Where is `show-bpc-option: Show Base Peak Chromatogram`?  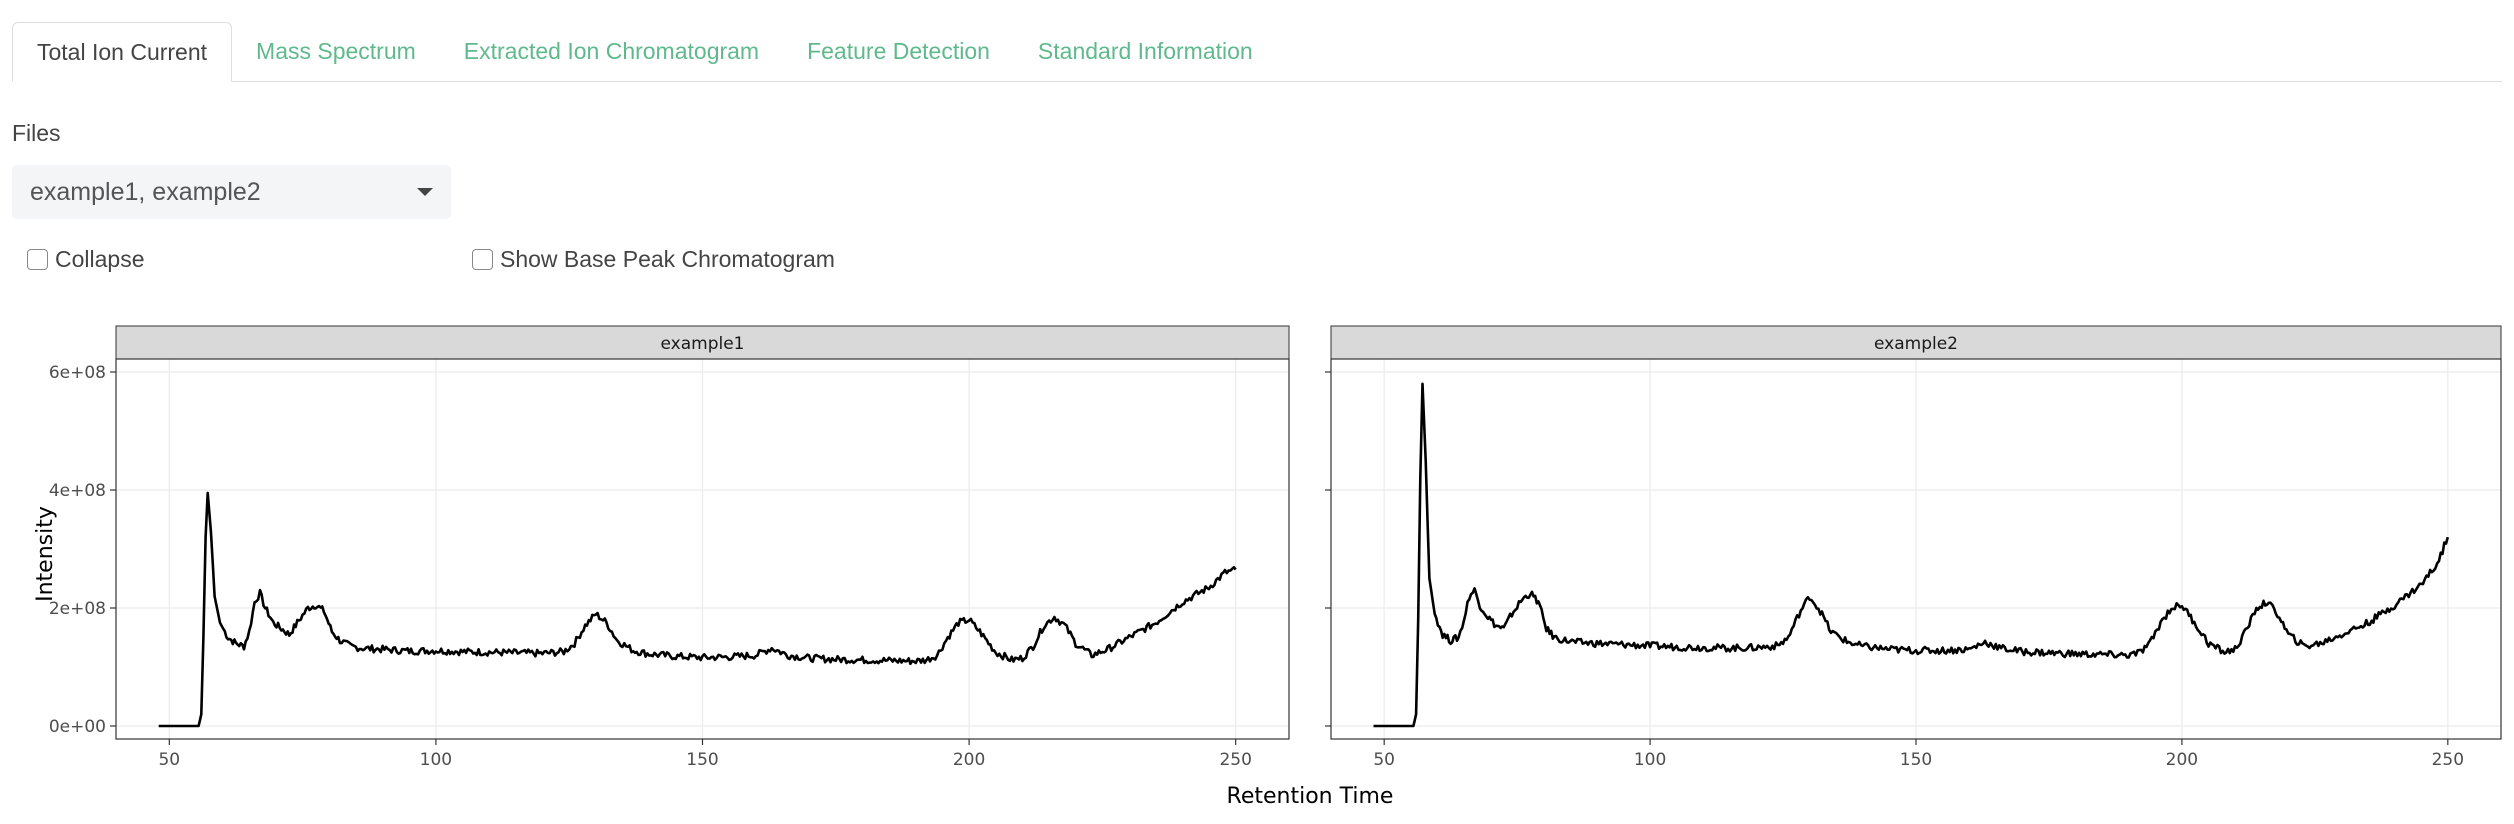
show-bpc-option: Show Base Peak Chromatogram is located at coordinates (653, 259).